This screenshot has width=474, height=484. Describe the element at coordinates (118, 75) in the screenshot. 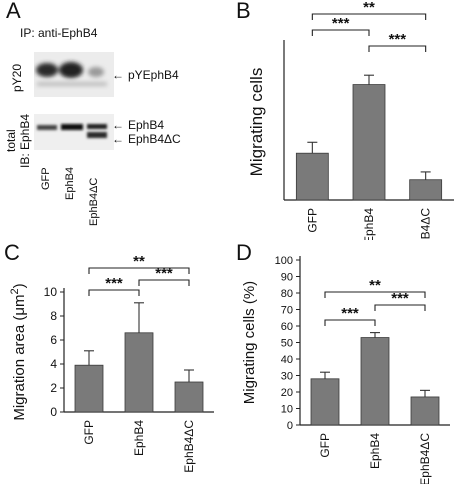

I see `pyephb4-arrow: ←` at that location.